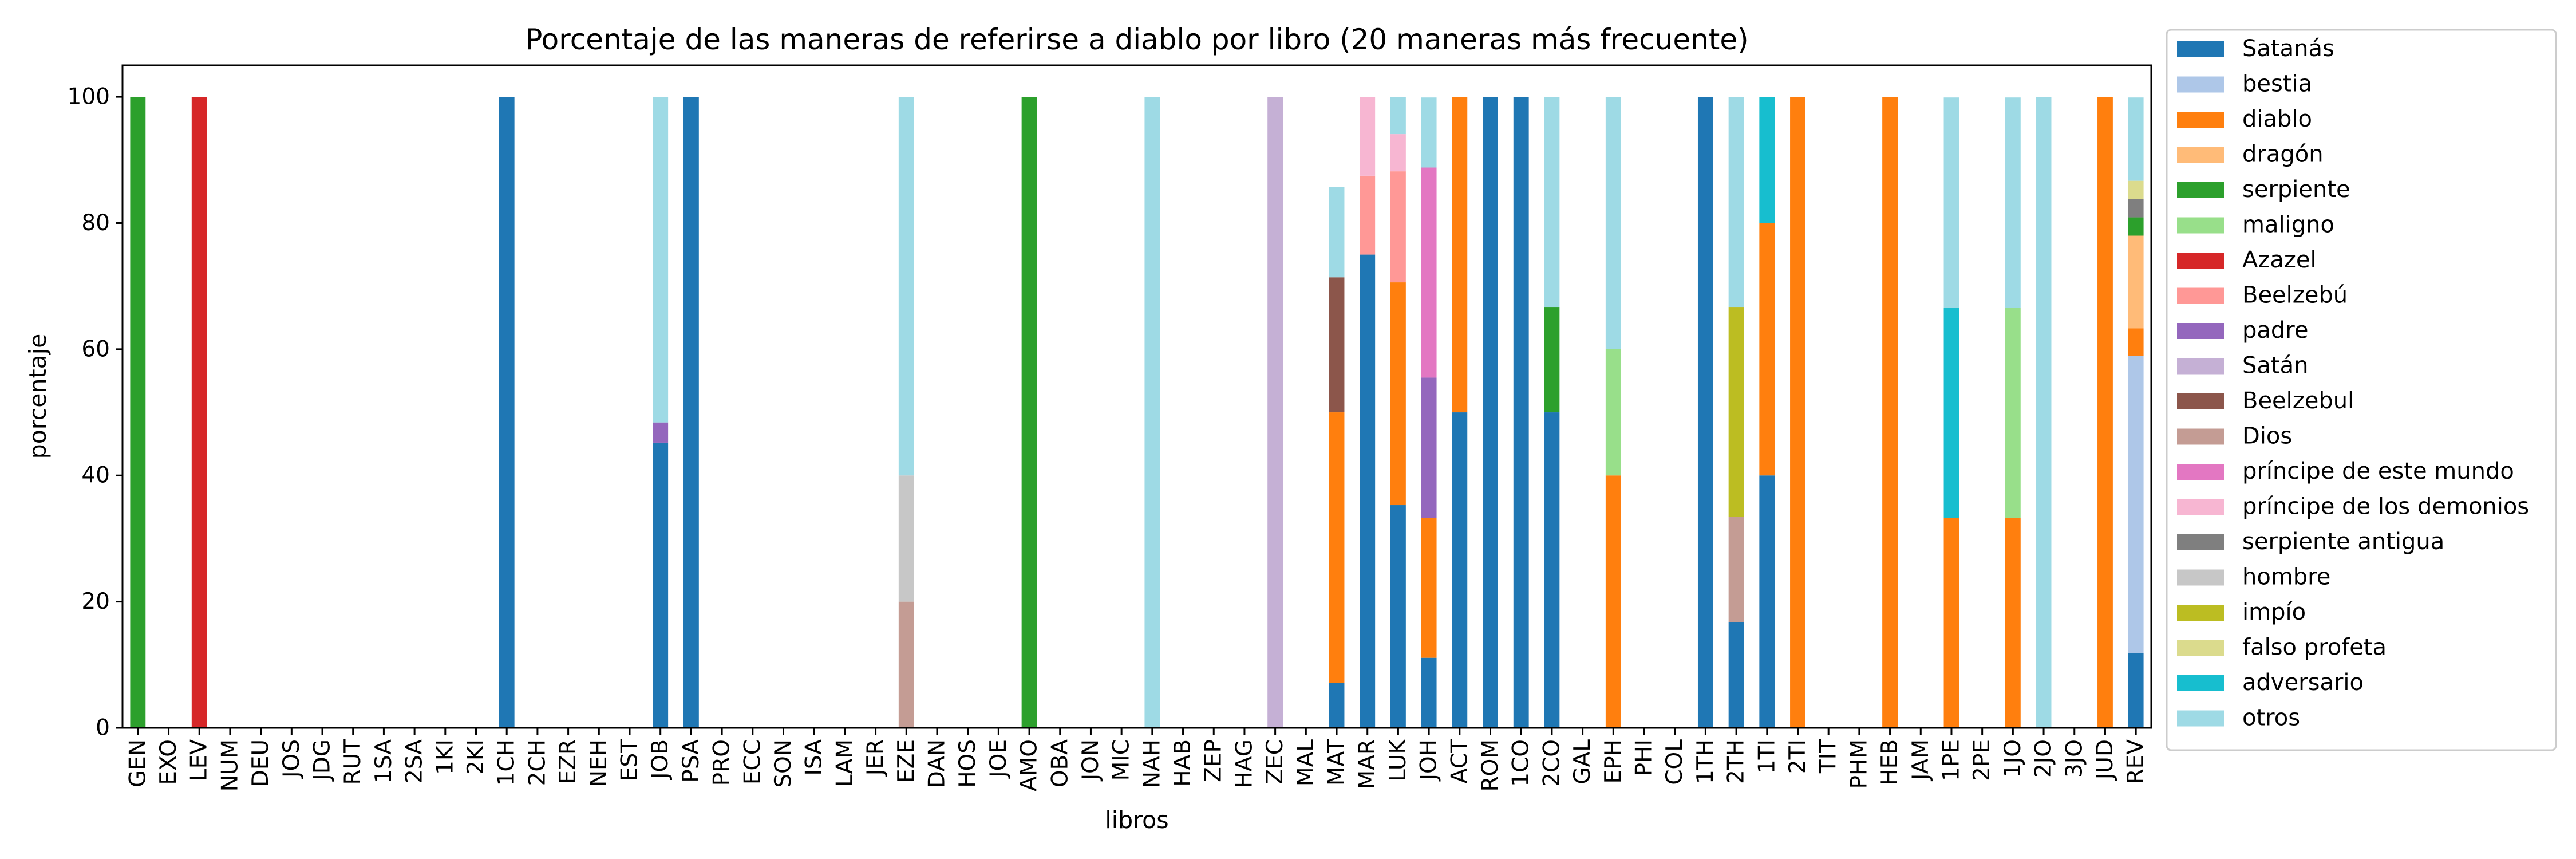 The height and width of the screenshot is (859, 2576). What do you see at coordinates (1613, 412) in the screenshot?
I see `bar-eph-maligno` at bounding box center [1613, 412].